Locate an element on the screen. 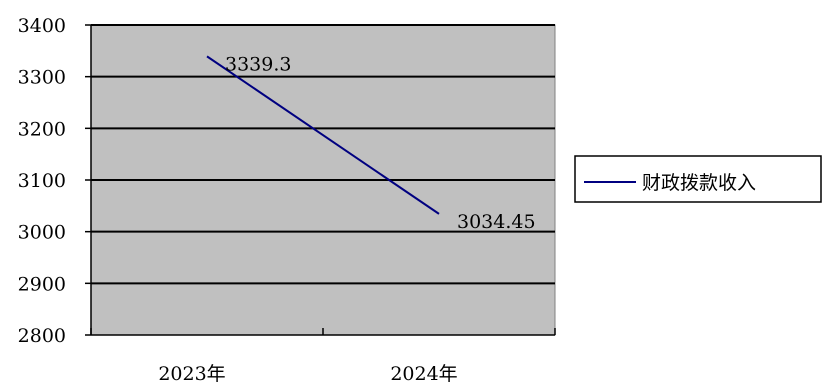 Image resolution: width=825 pixels, height=387 pixels. legend-label: 财政拨款收入 is located at coordinates (699, 183).